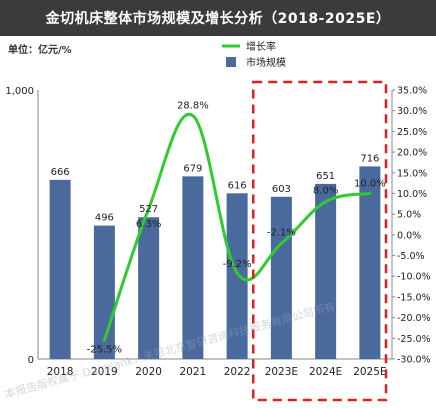 The image size is (436, 408). I want to click on bar-value-label-2021: 679, so click(192, 168).